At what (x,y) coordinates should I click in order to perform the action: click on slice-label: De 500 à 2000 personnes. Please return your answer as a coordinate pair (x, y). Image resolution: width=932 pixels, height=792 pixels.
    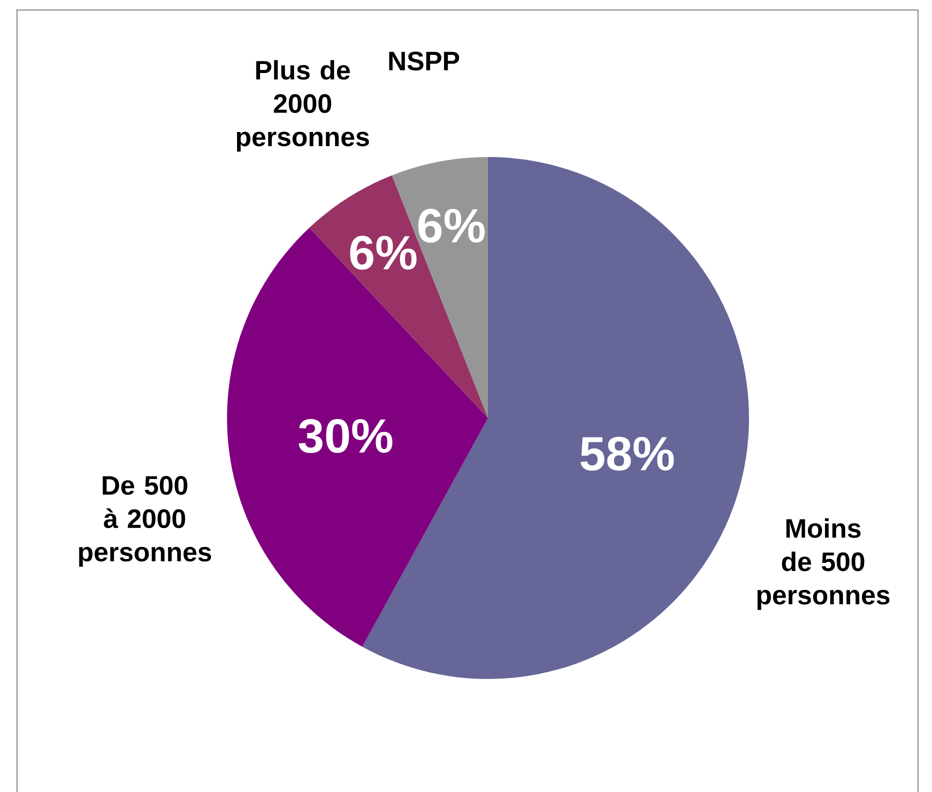
    Looking at the image, I should click on (145, 521).